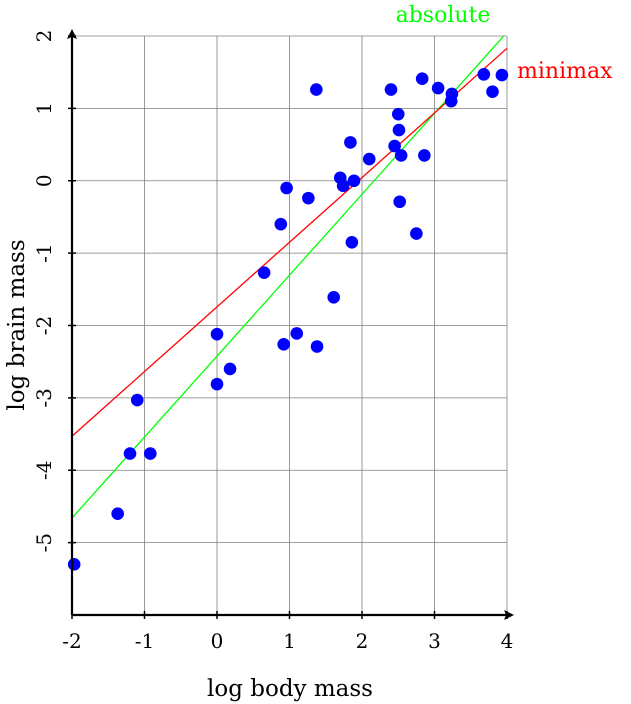 The height and width of the screenshot is (704, 631). What do you see at coordinates (44, 542) in the screenshot?
I see `y-tick-label-0: -5` at bounding box center [44, 542].